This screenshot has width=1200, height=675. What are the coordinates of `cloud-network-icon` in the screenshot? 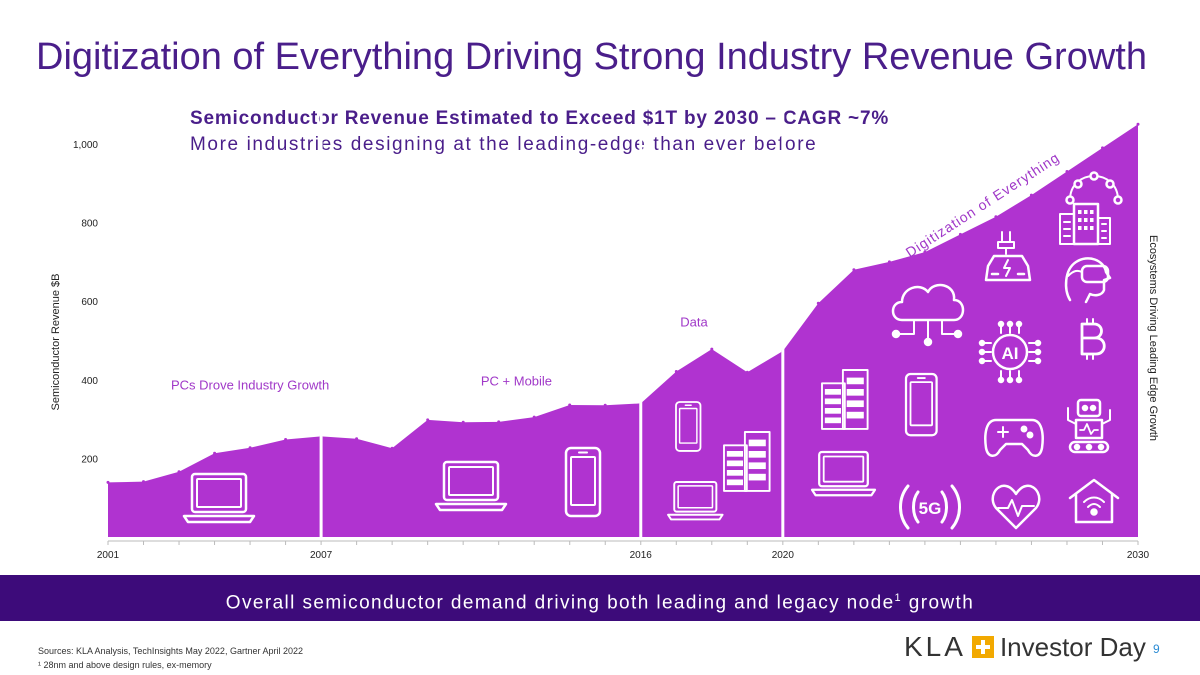 It's located at (928, 315).